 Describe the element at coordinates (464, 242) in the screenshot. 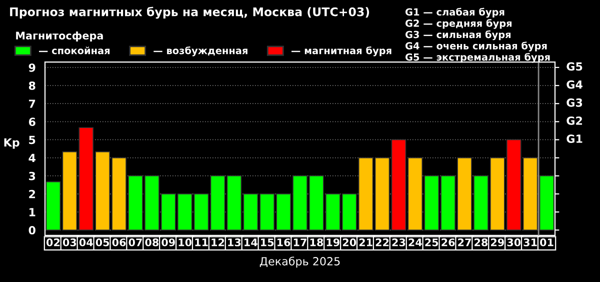

I see `x-tick-label: 27` at that location.